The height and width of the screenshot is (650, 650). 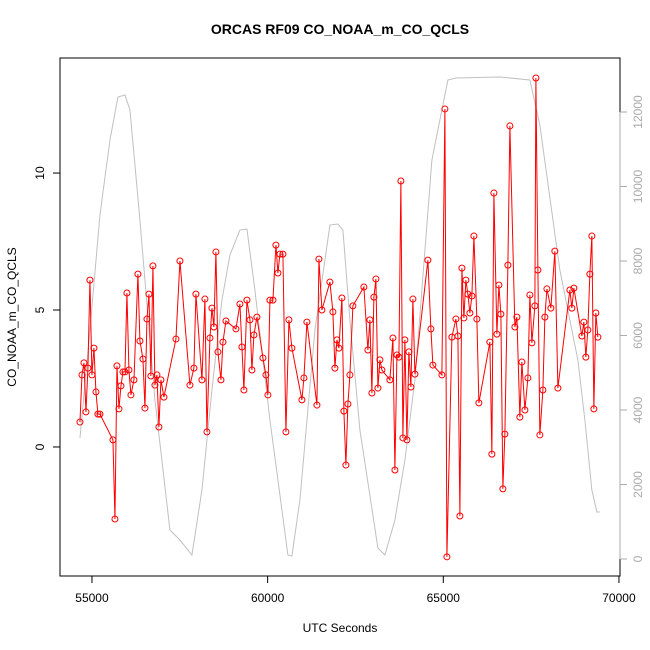 What do you see at coordinates (638, 187) in the screenshot?
I see `y2-tick-label: 10000` at bounding box center [638, 187].